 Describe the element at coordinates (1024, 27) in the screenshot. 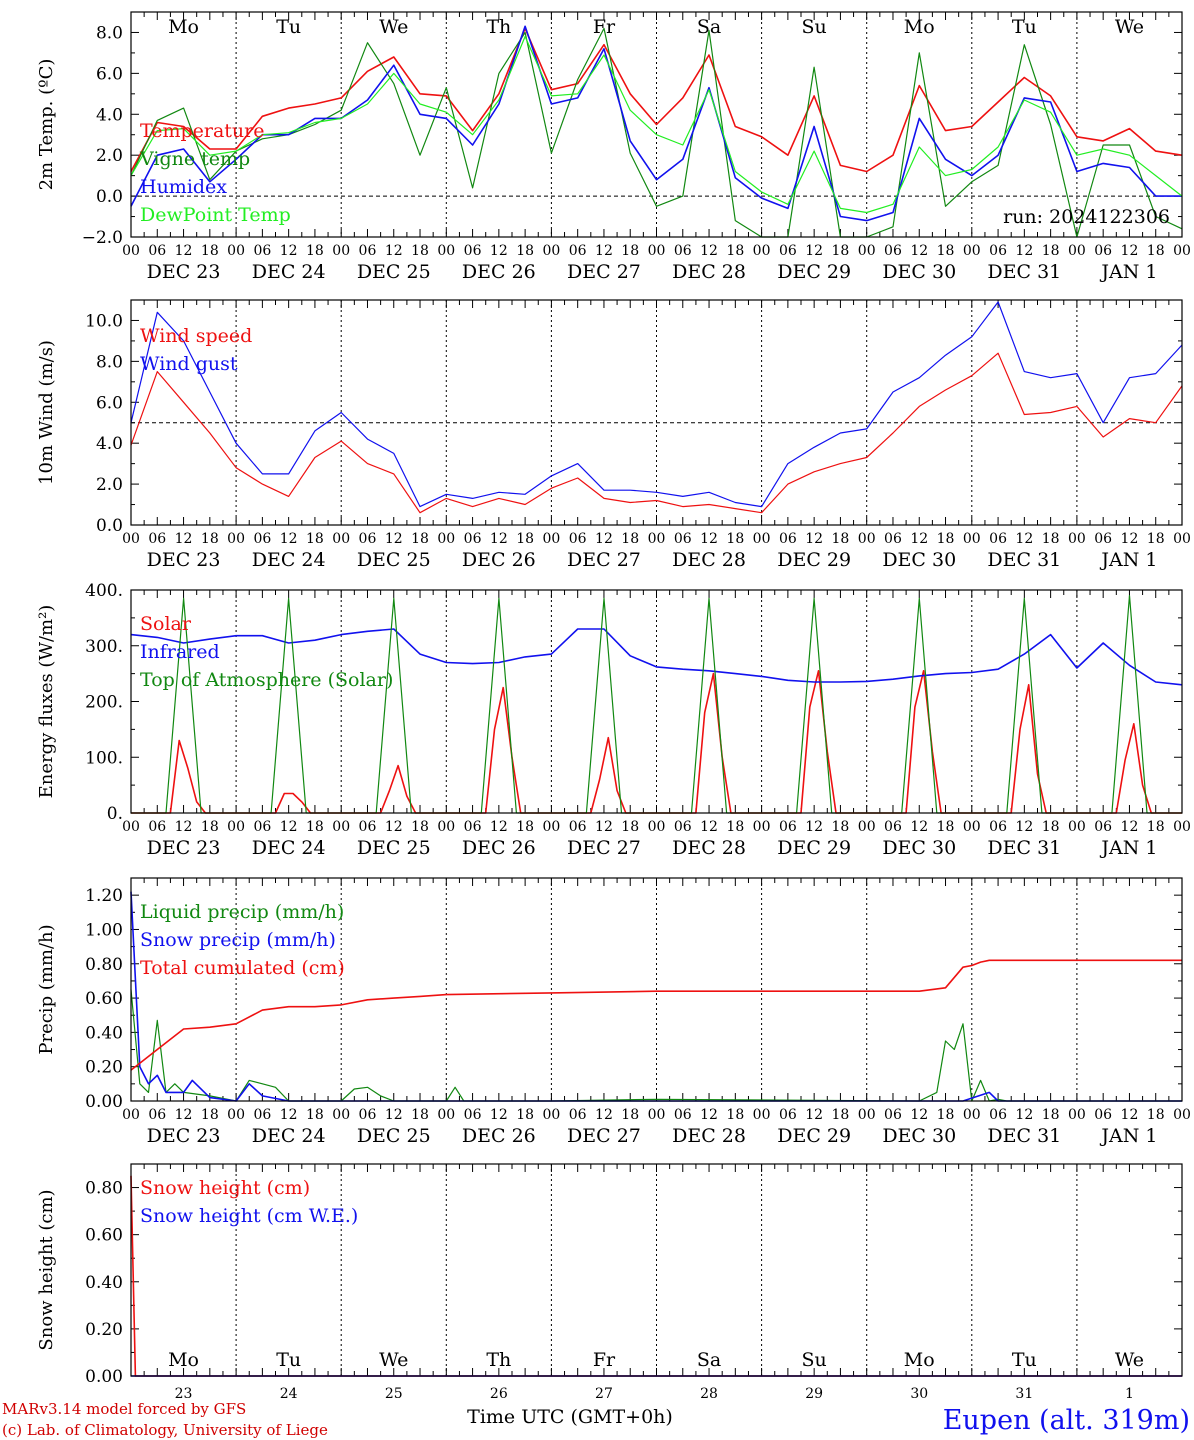

I see `weekday-label: Tu` at that location.